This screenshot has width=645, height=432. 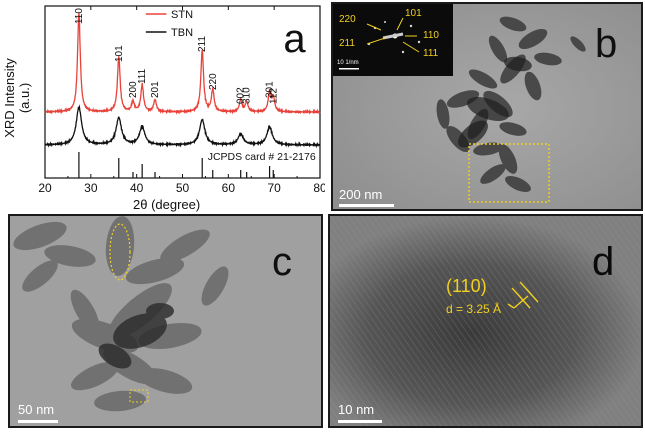 What do you see at coordinates (17, 98) in the screenshot?
I see `y-axis-title: XRD Intensity (a.u.)` at bounding box center [17, 98].